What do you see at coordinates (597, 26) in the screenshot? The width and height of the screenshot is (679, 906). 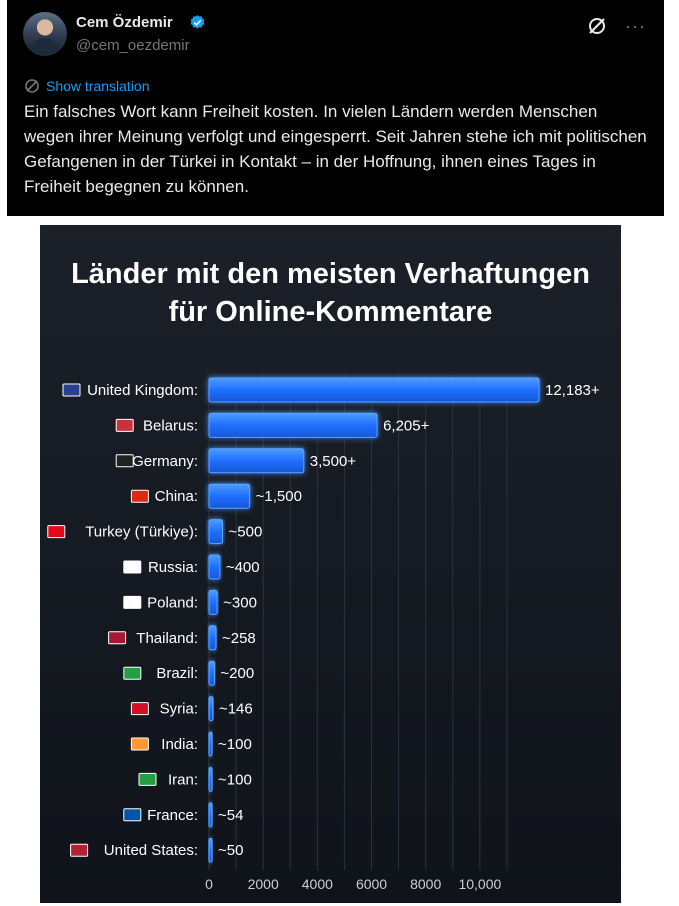 I see `grok-icon` at bounding box center [597, 26].